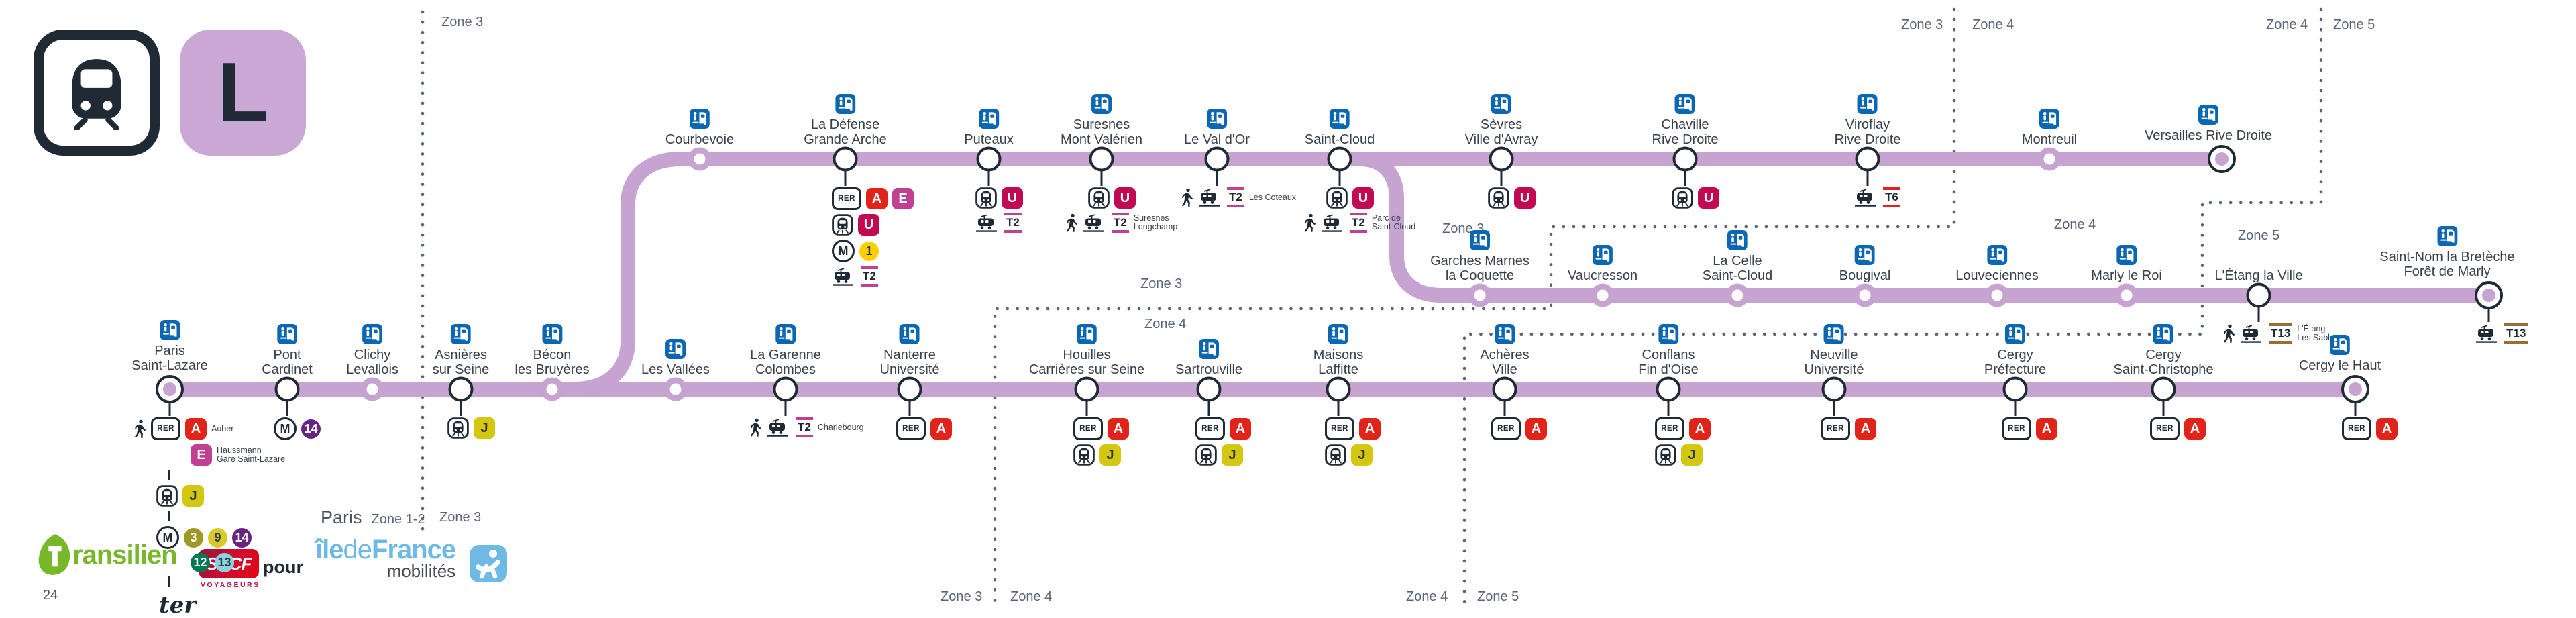 The image size is (2576, 618). What do you see at coordinates (1097, 455) in the screenshot?
I see `connection-row: J` at bounding box center [1097, 455].